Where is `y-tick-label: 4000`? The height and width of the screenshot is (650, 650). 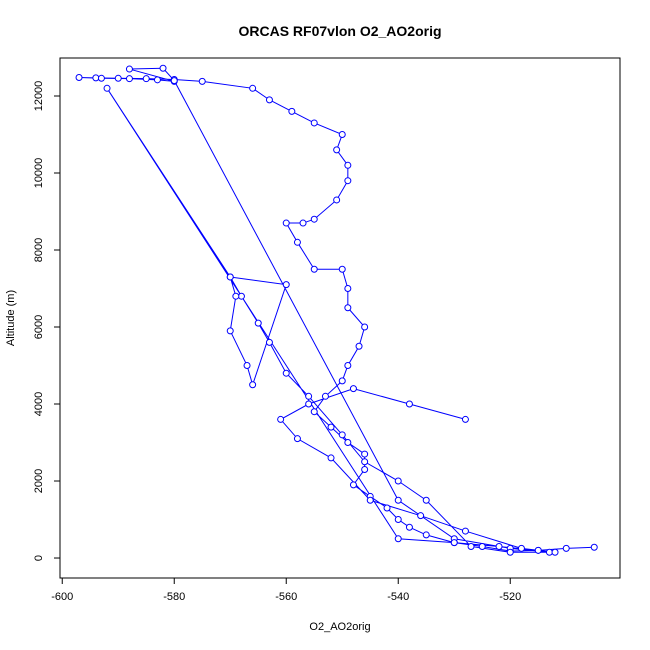 y-tick-label: 4000 is located at coordinates (39, 404).